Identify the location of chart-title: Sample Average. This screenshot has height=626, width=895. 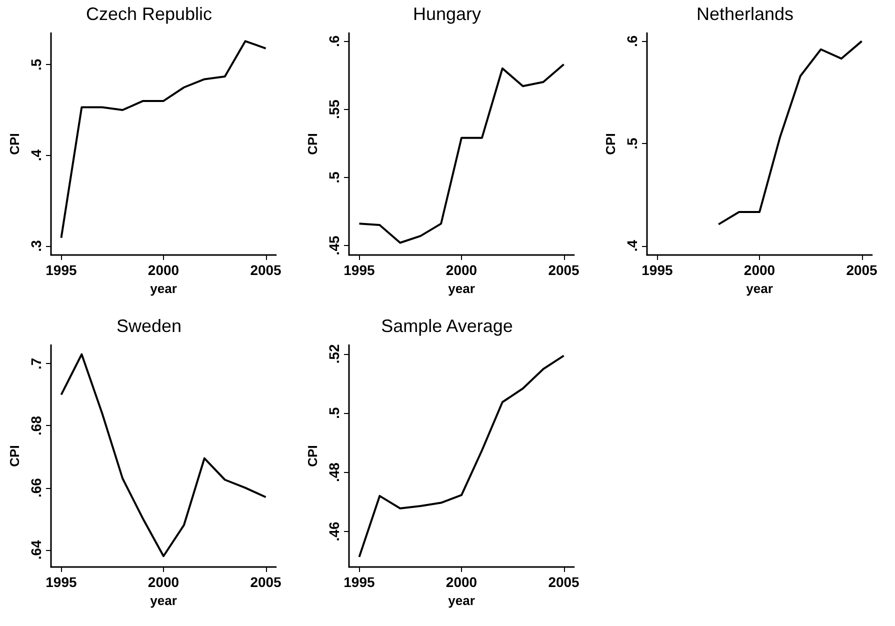
(447, 326).